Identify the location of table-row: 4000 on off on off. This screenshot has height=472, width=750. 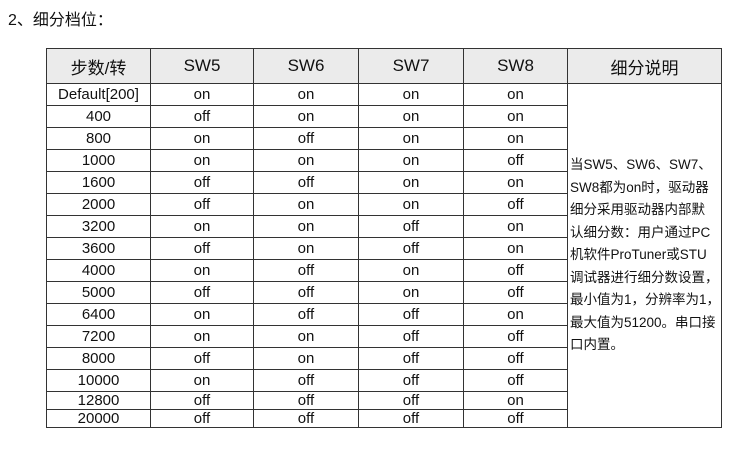
(384, 270).